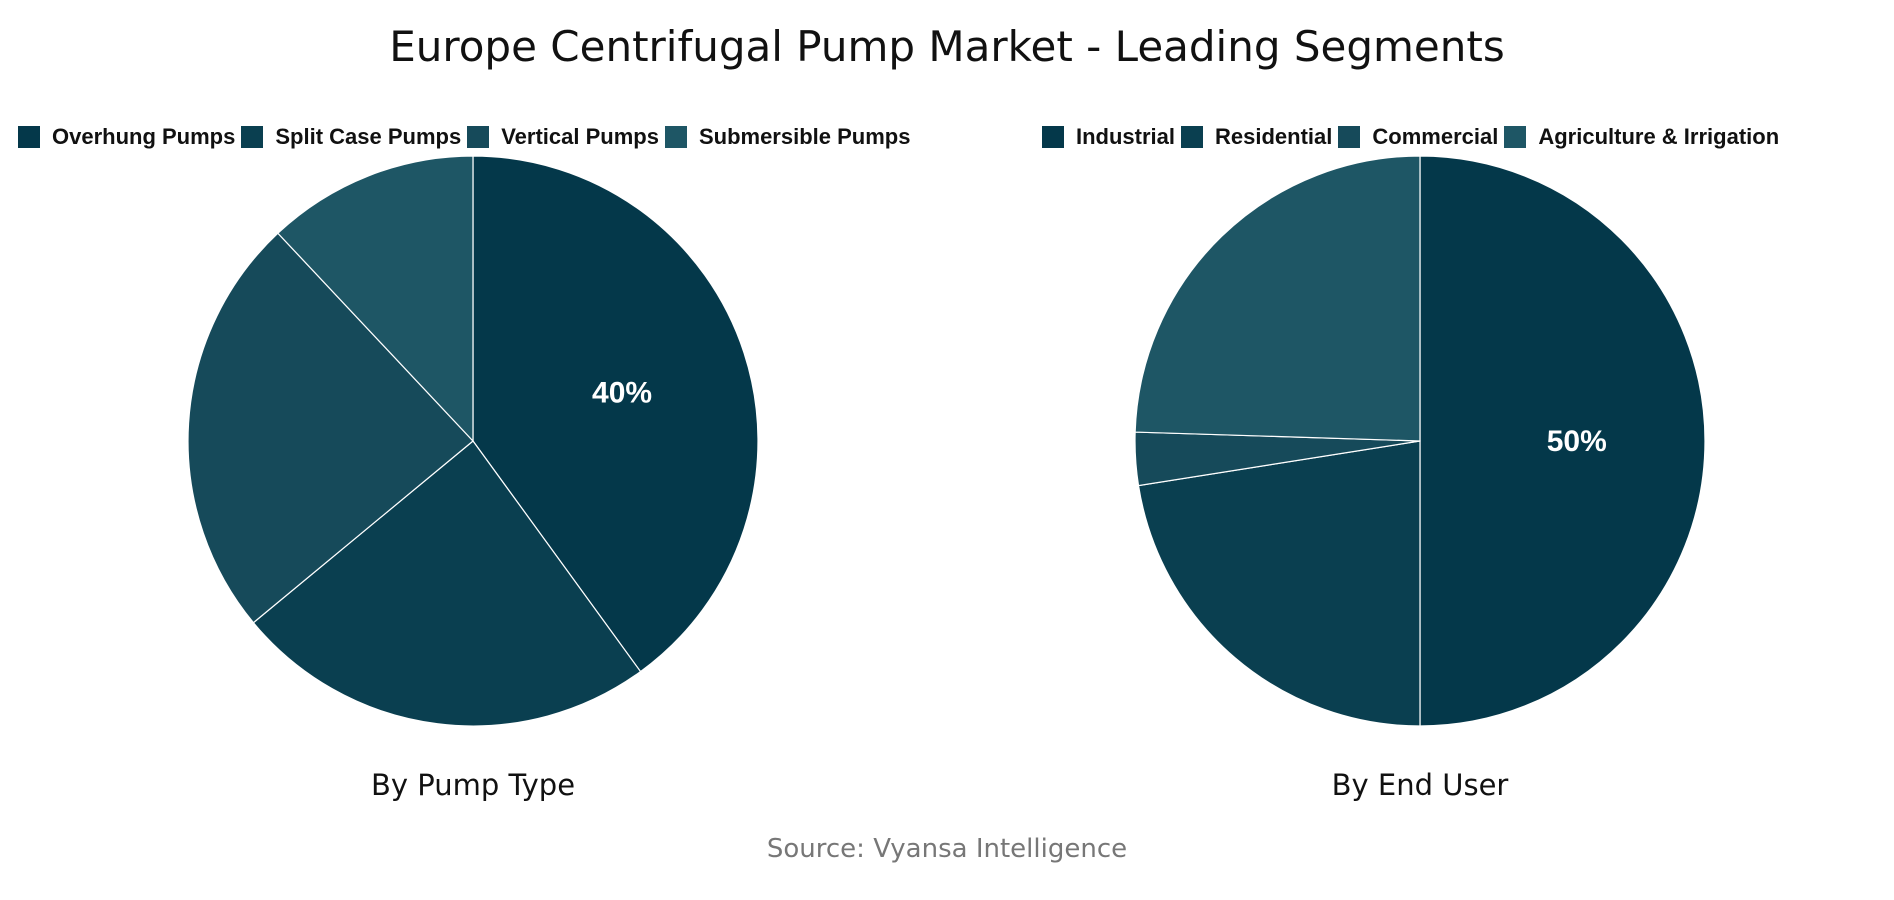  Describe the element at coordinates (1435, 136) in the screenshot. I see `legend-label: Commercial` at that location.